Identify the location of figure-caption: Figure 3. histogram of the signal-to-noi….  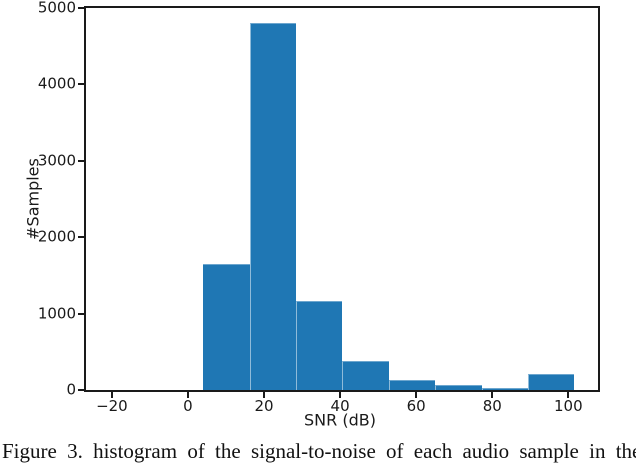
(319, 451).